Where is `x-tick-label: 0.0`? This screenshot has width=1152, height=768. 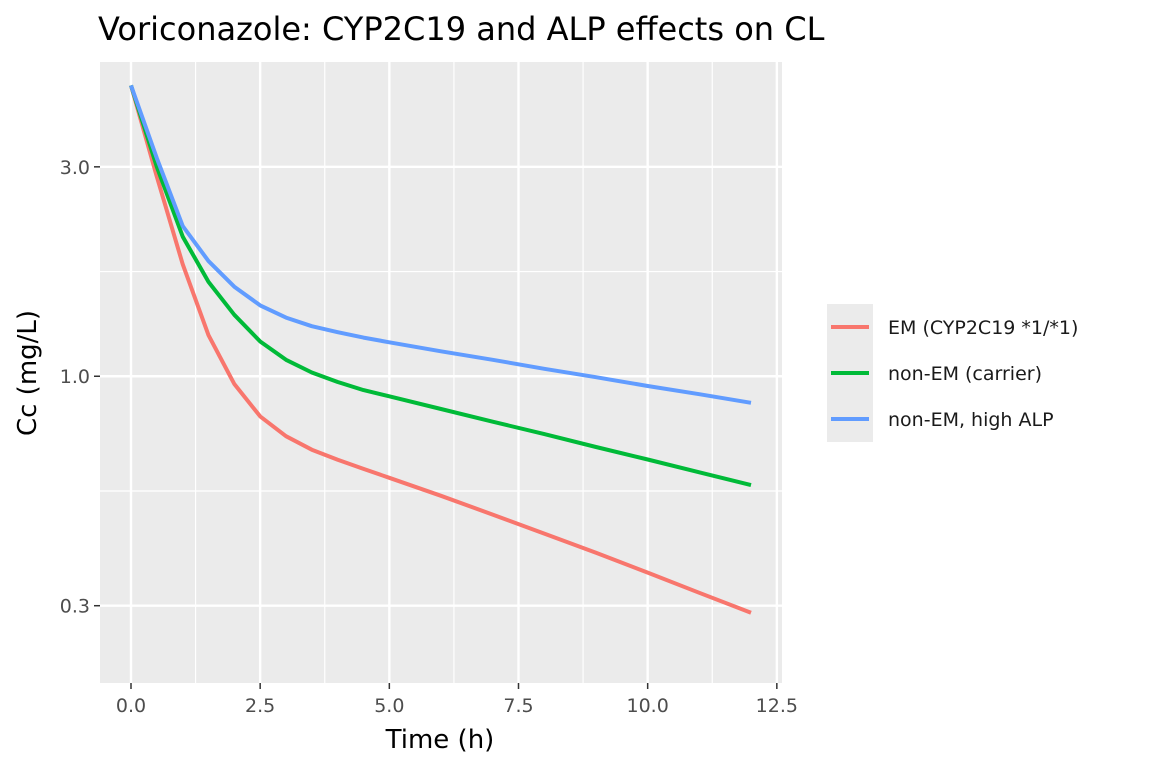
x-tick-label: 0.0 is located at coordinates (131, 706).